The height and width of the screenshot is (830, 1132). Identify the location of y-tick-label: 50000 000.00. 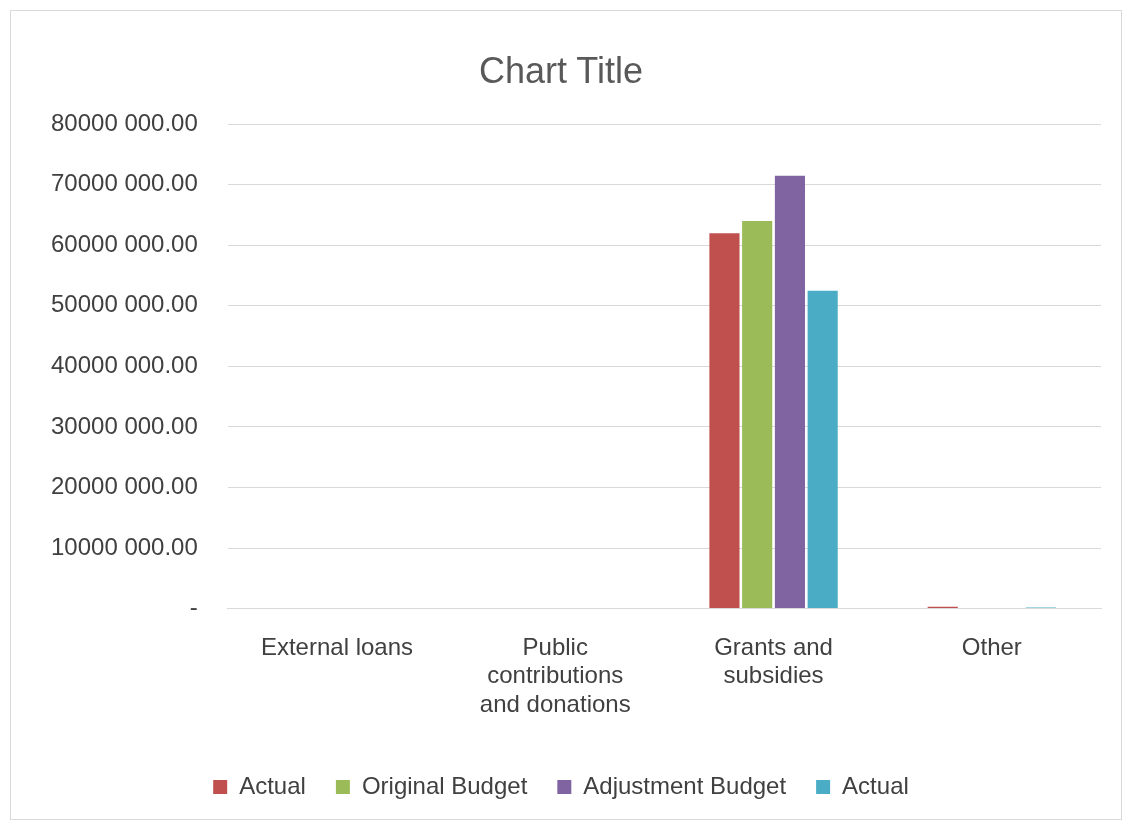
(124, 304).